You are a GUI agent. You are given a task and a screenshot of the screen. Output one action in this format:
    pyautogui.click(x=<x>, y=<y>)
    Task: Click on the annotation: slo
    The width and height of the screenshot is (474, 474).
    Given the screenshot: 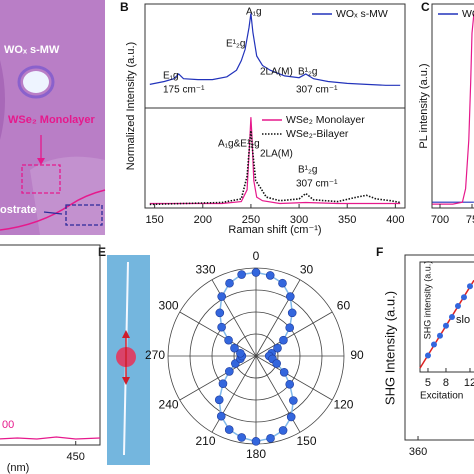 What is the action you would take?
    pyautogui.click(x=463, y=320)
    